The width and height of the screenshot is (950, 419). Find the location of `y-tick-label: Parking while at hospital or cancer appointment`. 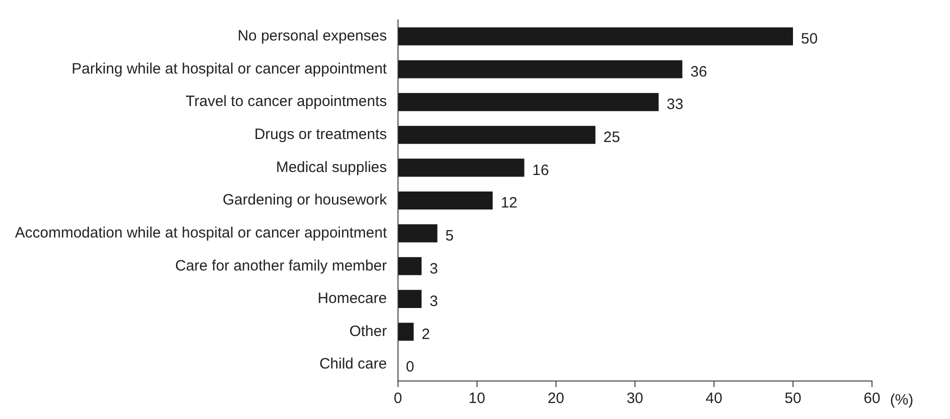

y-tick-label: Parking while at hospital or cancer appointment is located at coordinates (230, 69).